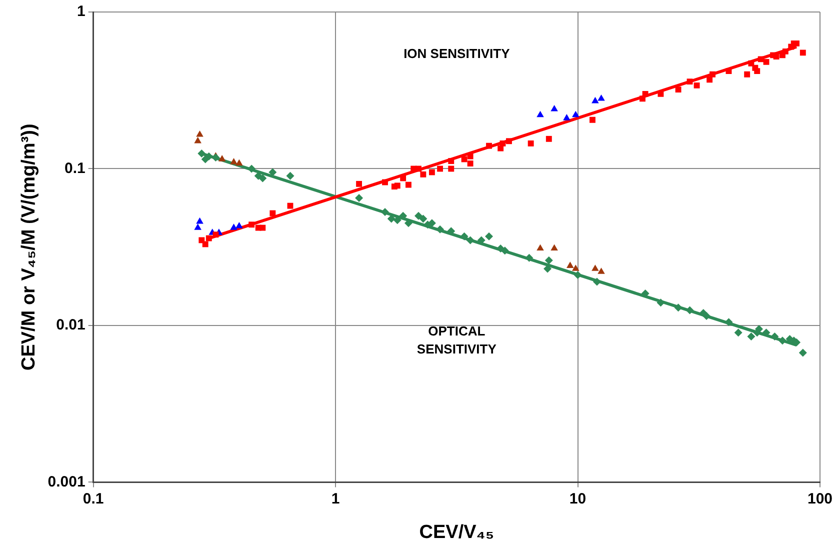  I want to click on x-axis-title: CEV/V₄₅, so click(456, 532).